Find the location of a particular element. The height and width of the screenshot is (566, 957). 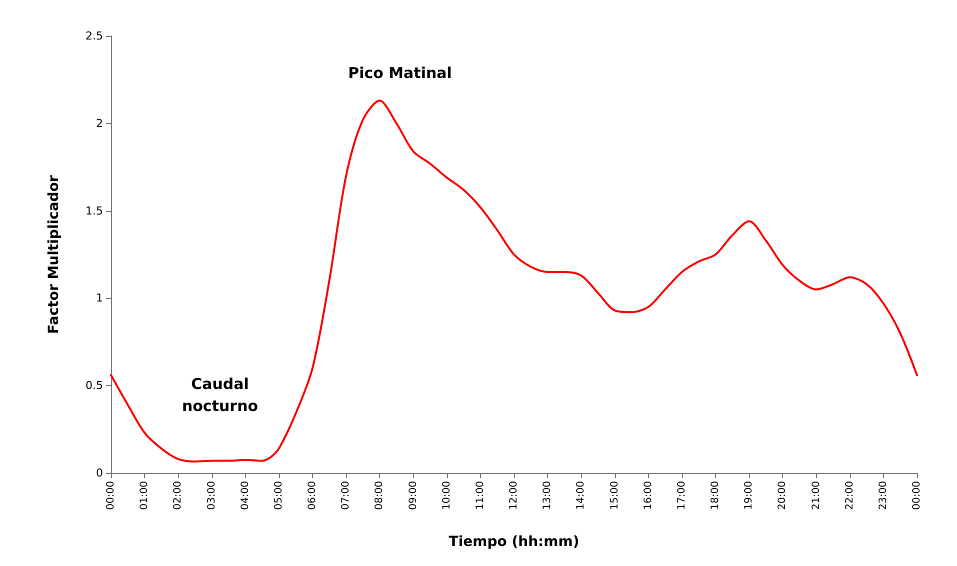

x-tick-label: 04:00 is located at coordinates (245, 495).